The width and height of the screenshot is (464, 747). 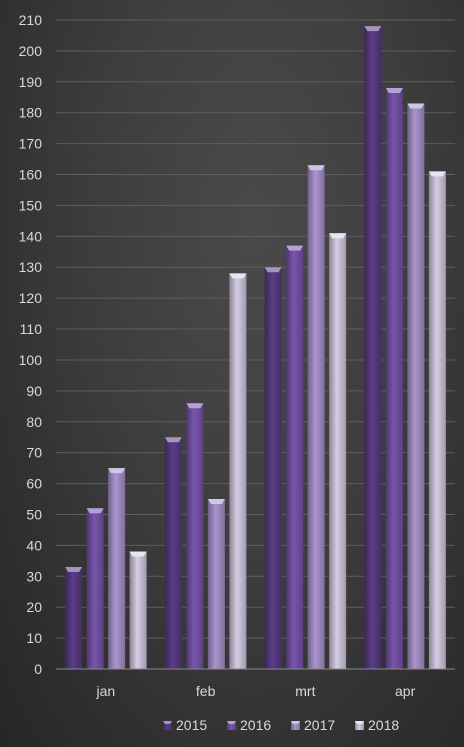 I want to click on legend: 2015 2016 2017 2018, so click(x=281, y=725).